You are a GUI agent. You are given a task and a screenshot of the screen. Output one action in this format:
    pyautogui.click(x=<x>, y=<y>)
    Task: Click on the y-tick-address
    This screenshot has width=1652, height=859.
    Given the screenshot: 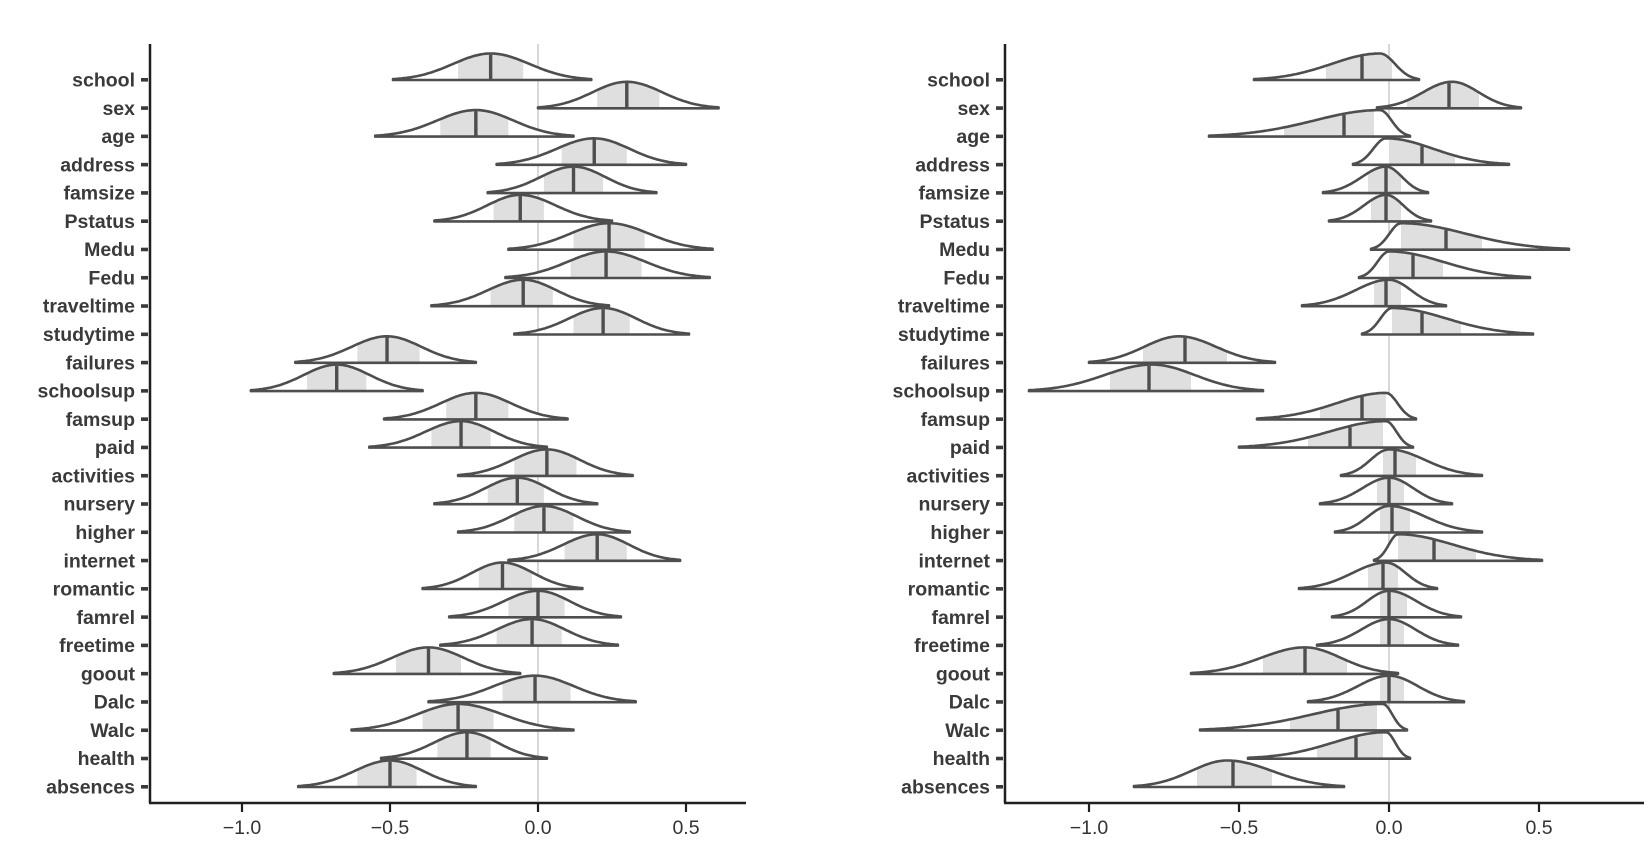 What is the action you would take?
    pyautogui.click(x=999, y=164)
    